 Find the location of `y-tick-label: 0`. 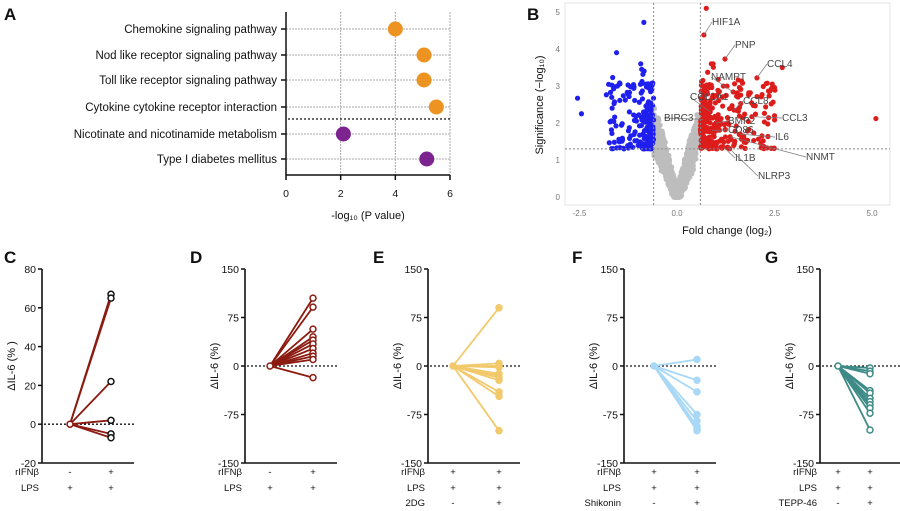

y-tick-label: 0 is located at coordinates (236, 367).